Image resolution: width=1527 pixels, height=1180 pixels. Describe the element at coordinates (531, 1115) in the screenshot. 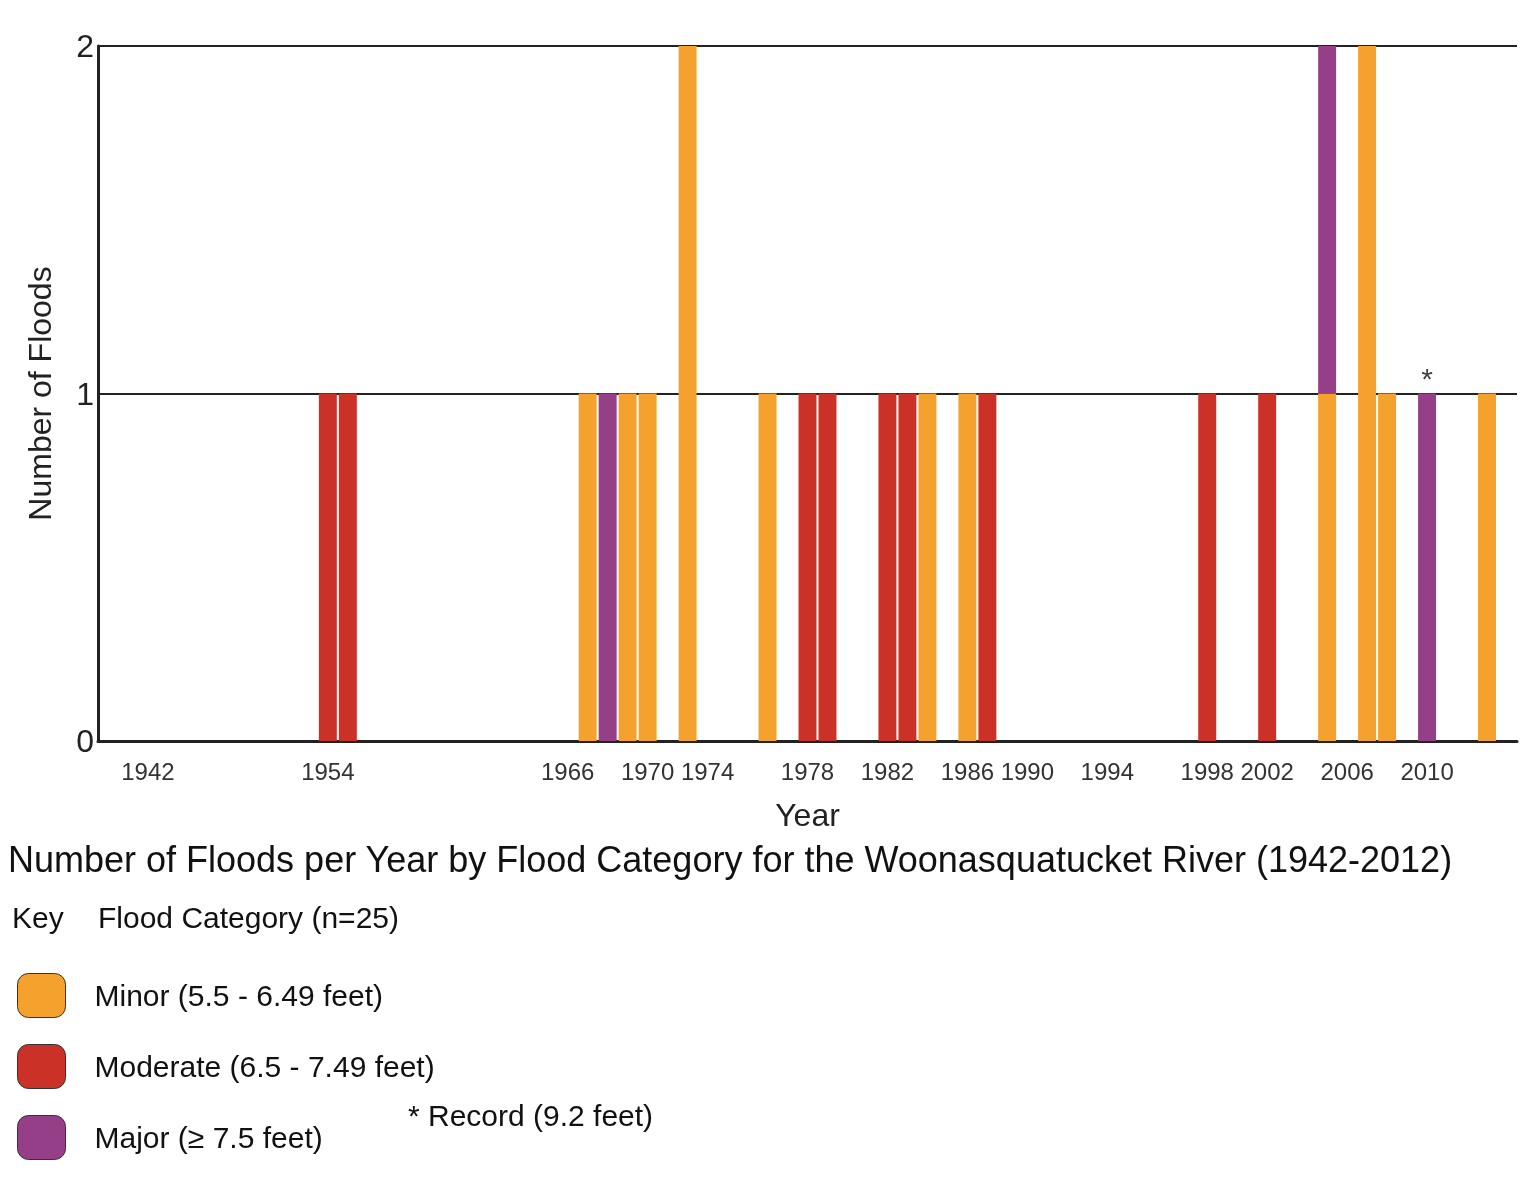

I see `text: * Record (9.2 feet)` at that location.